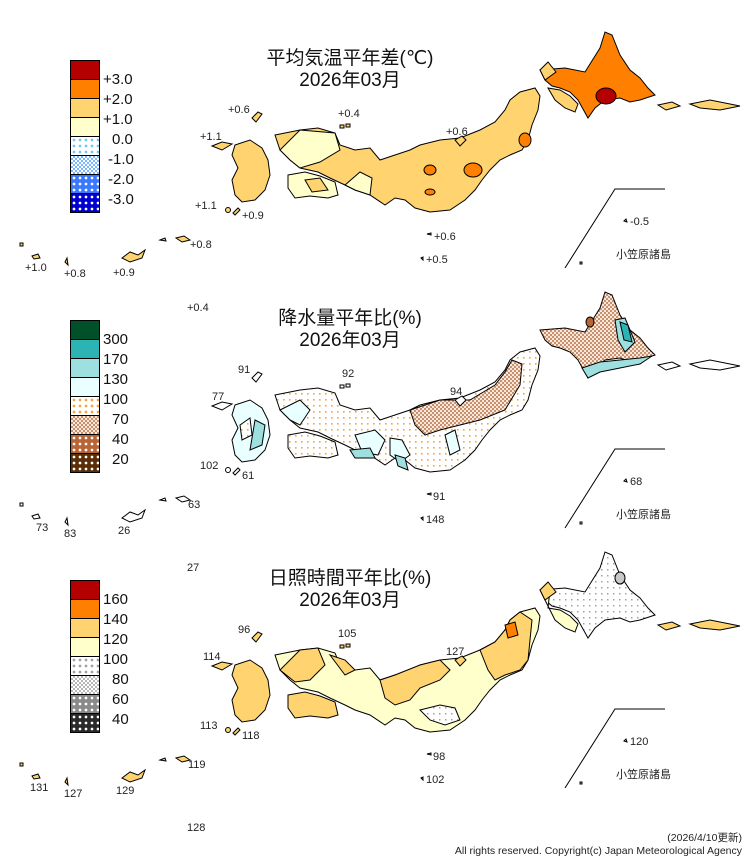 This screenshot has width=750, height=860. I want to click on legend-label: 70, so click(120, 419).